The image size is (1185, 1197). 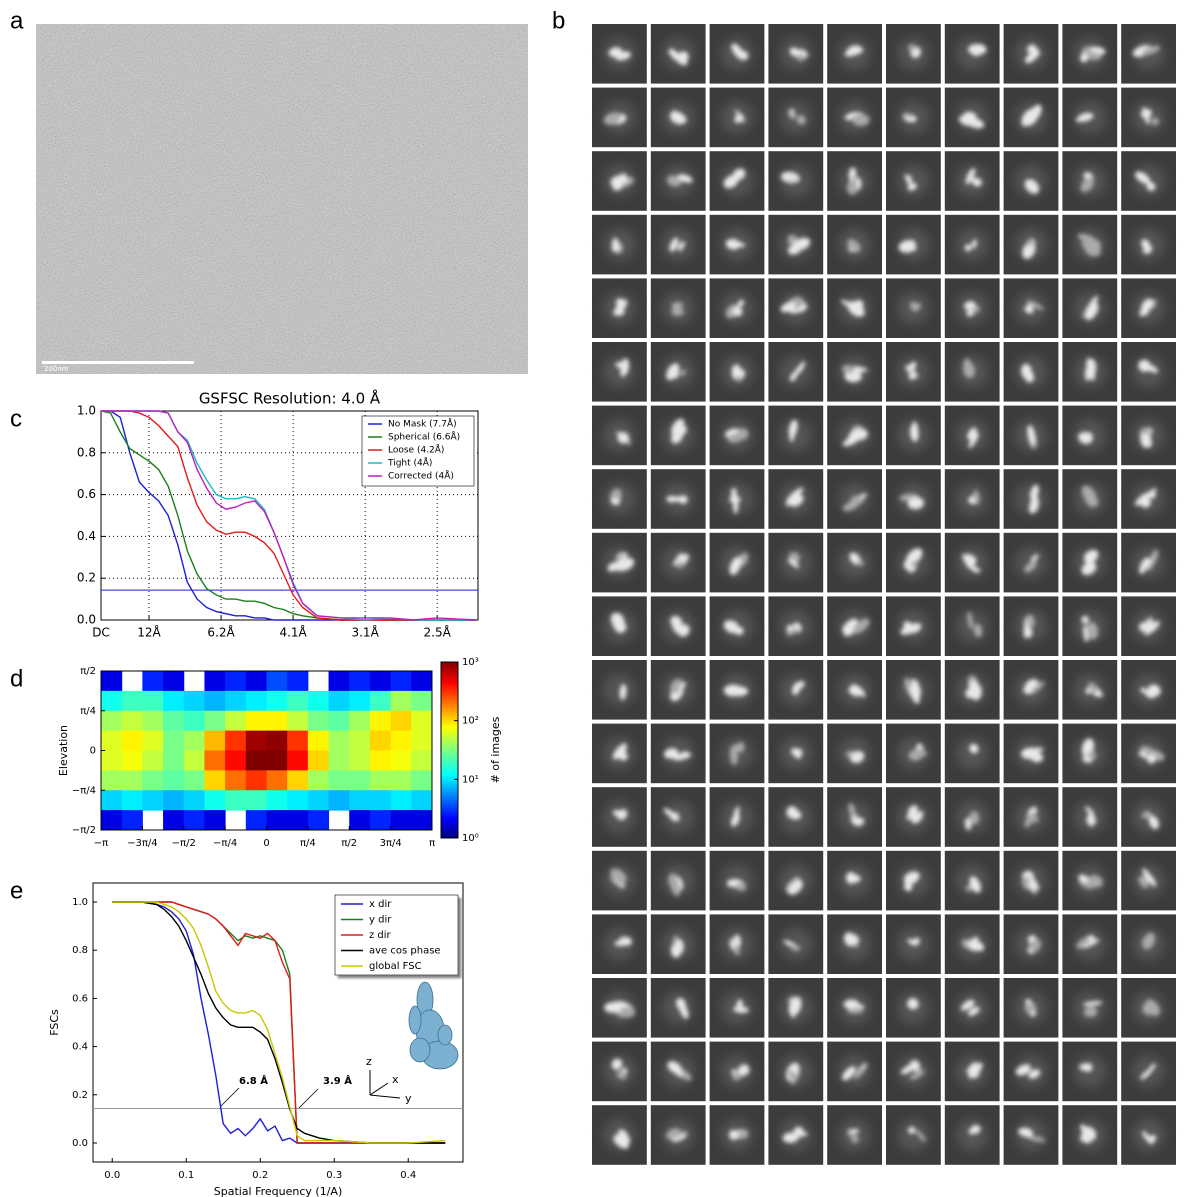 I want to click on colorbar-label: # of images, so click(x=495, y=749).